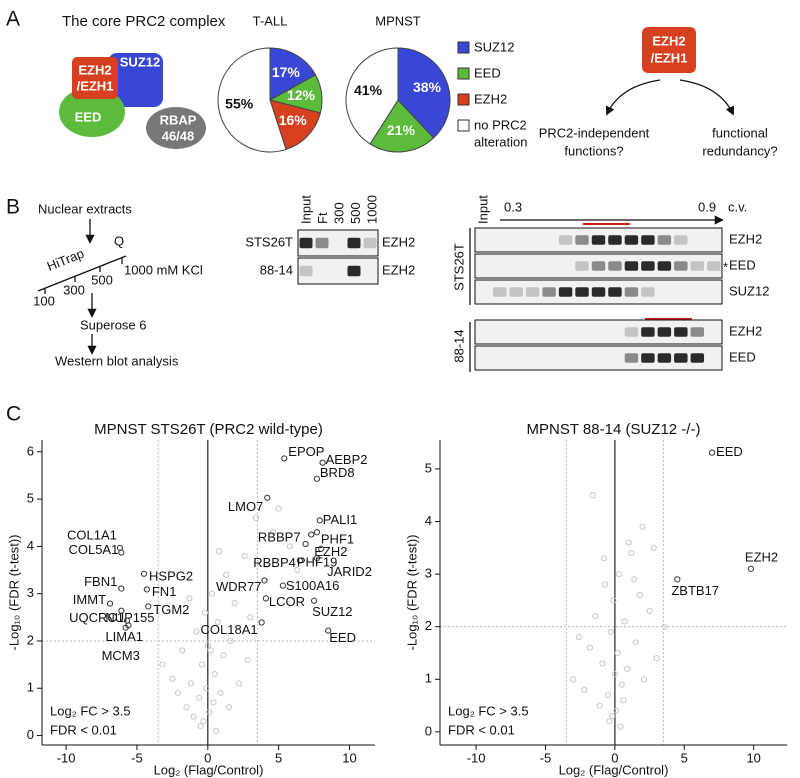  Describe the element at coordinates (30, 498) in the screenshot. I see `y-tick-label: 5` at that location.